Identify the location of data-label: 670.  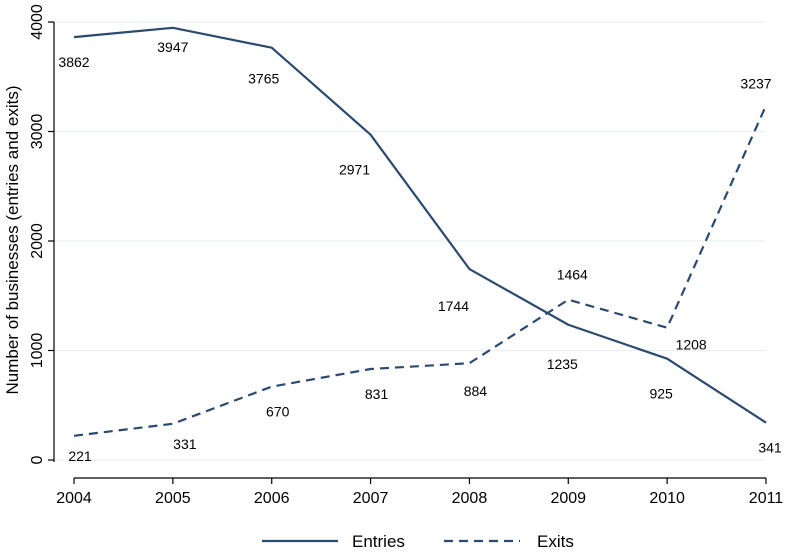
(278, 412).